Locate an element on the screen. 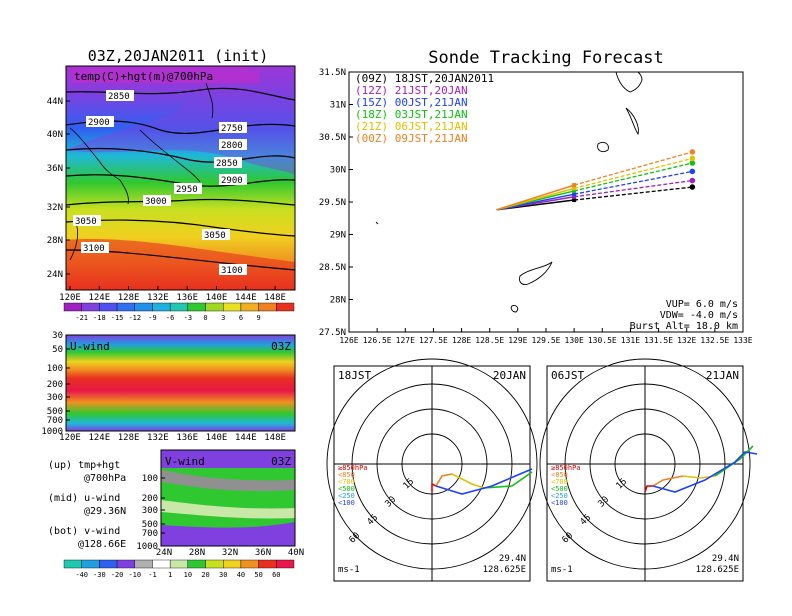 The image size is (792, 616). lon-tick-label: 144E is located at coordinates (246, 298).